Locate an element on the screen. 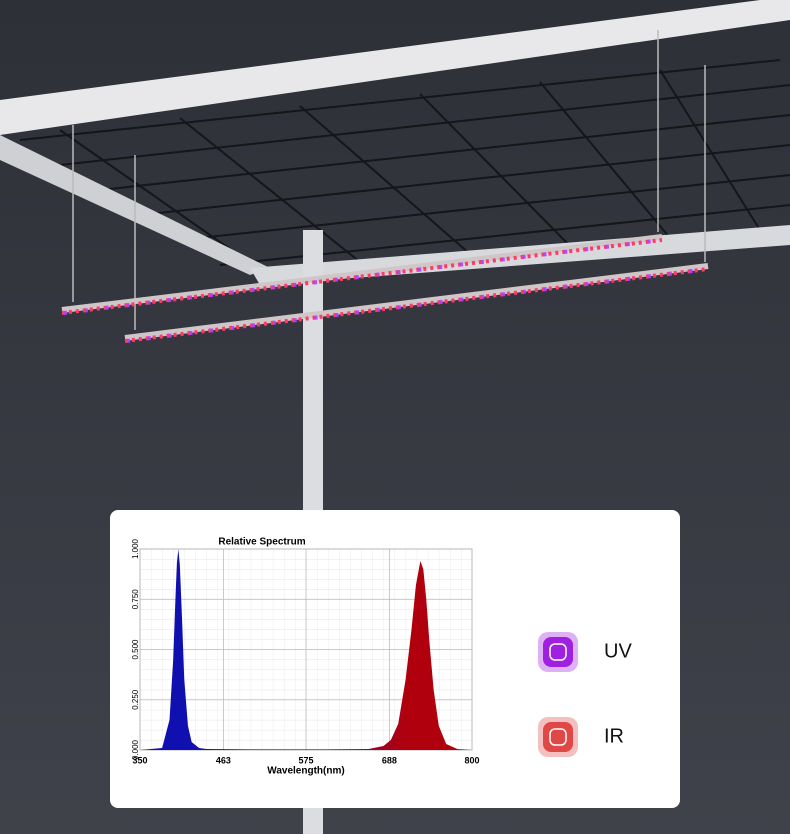  y-tick-label: 1.000 is located at coordinates (135, 548).